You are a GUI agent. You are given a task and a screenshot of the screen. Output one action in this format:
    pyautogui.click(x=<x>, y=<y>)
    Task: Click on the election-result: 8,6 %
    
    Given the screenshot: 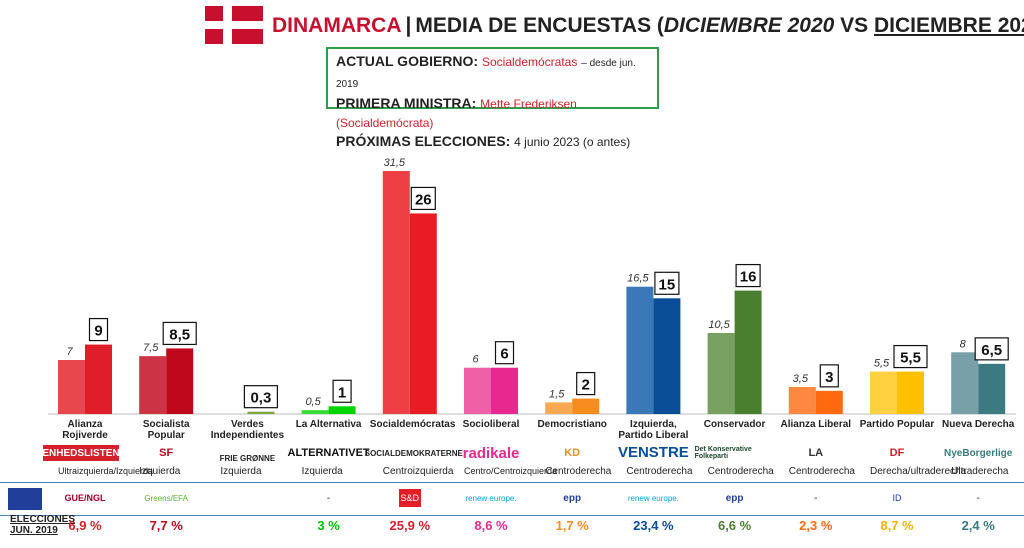 What is the action you would take?
    pyautogui.click(x=491, y=525)
    